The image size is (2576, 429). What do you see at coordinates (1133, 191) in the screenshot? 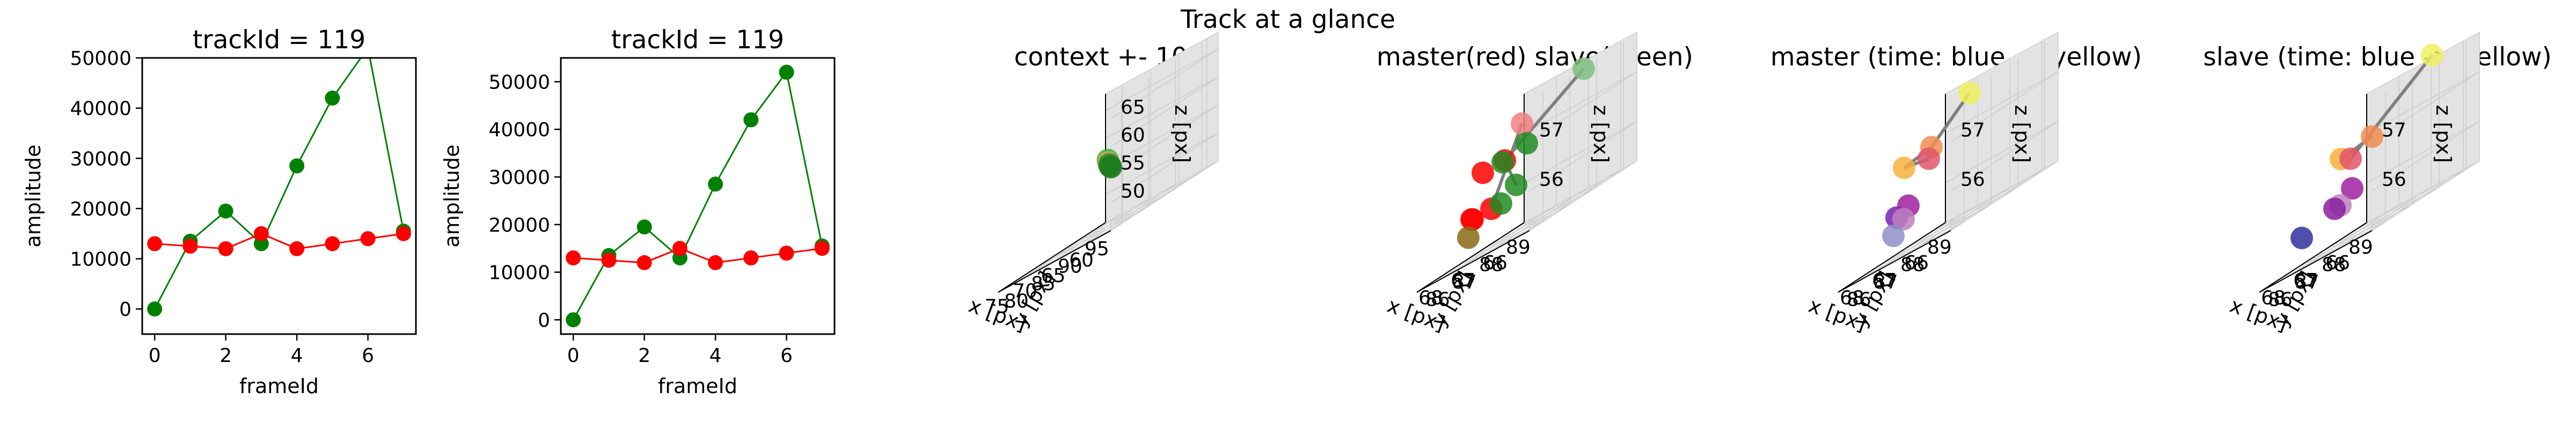
I see `z-tick-label: 50` at bounding box center [1133, 191].